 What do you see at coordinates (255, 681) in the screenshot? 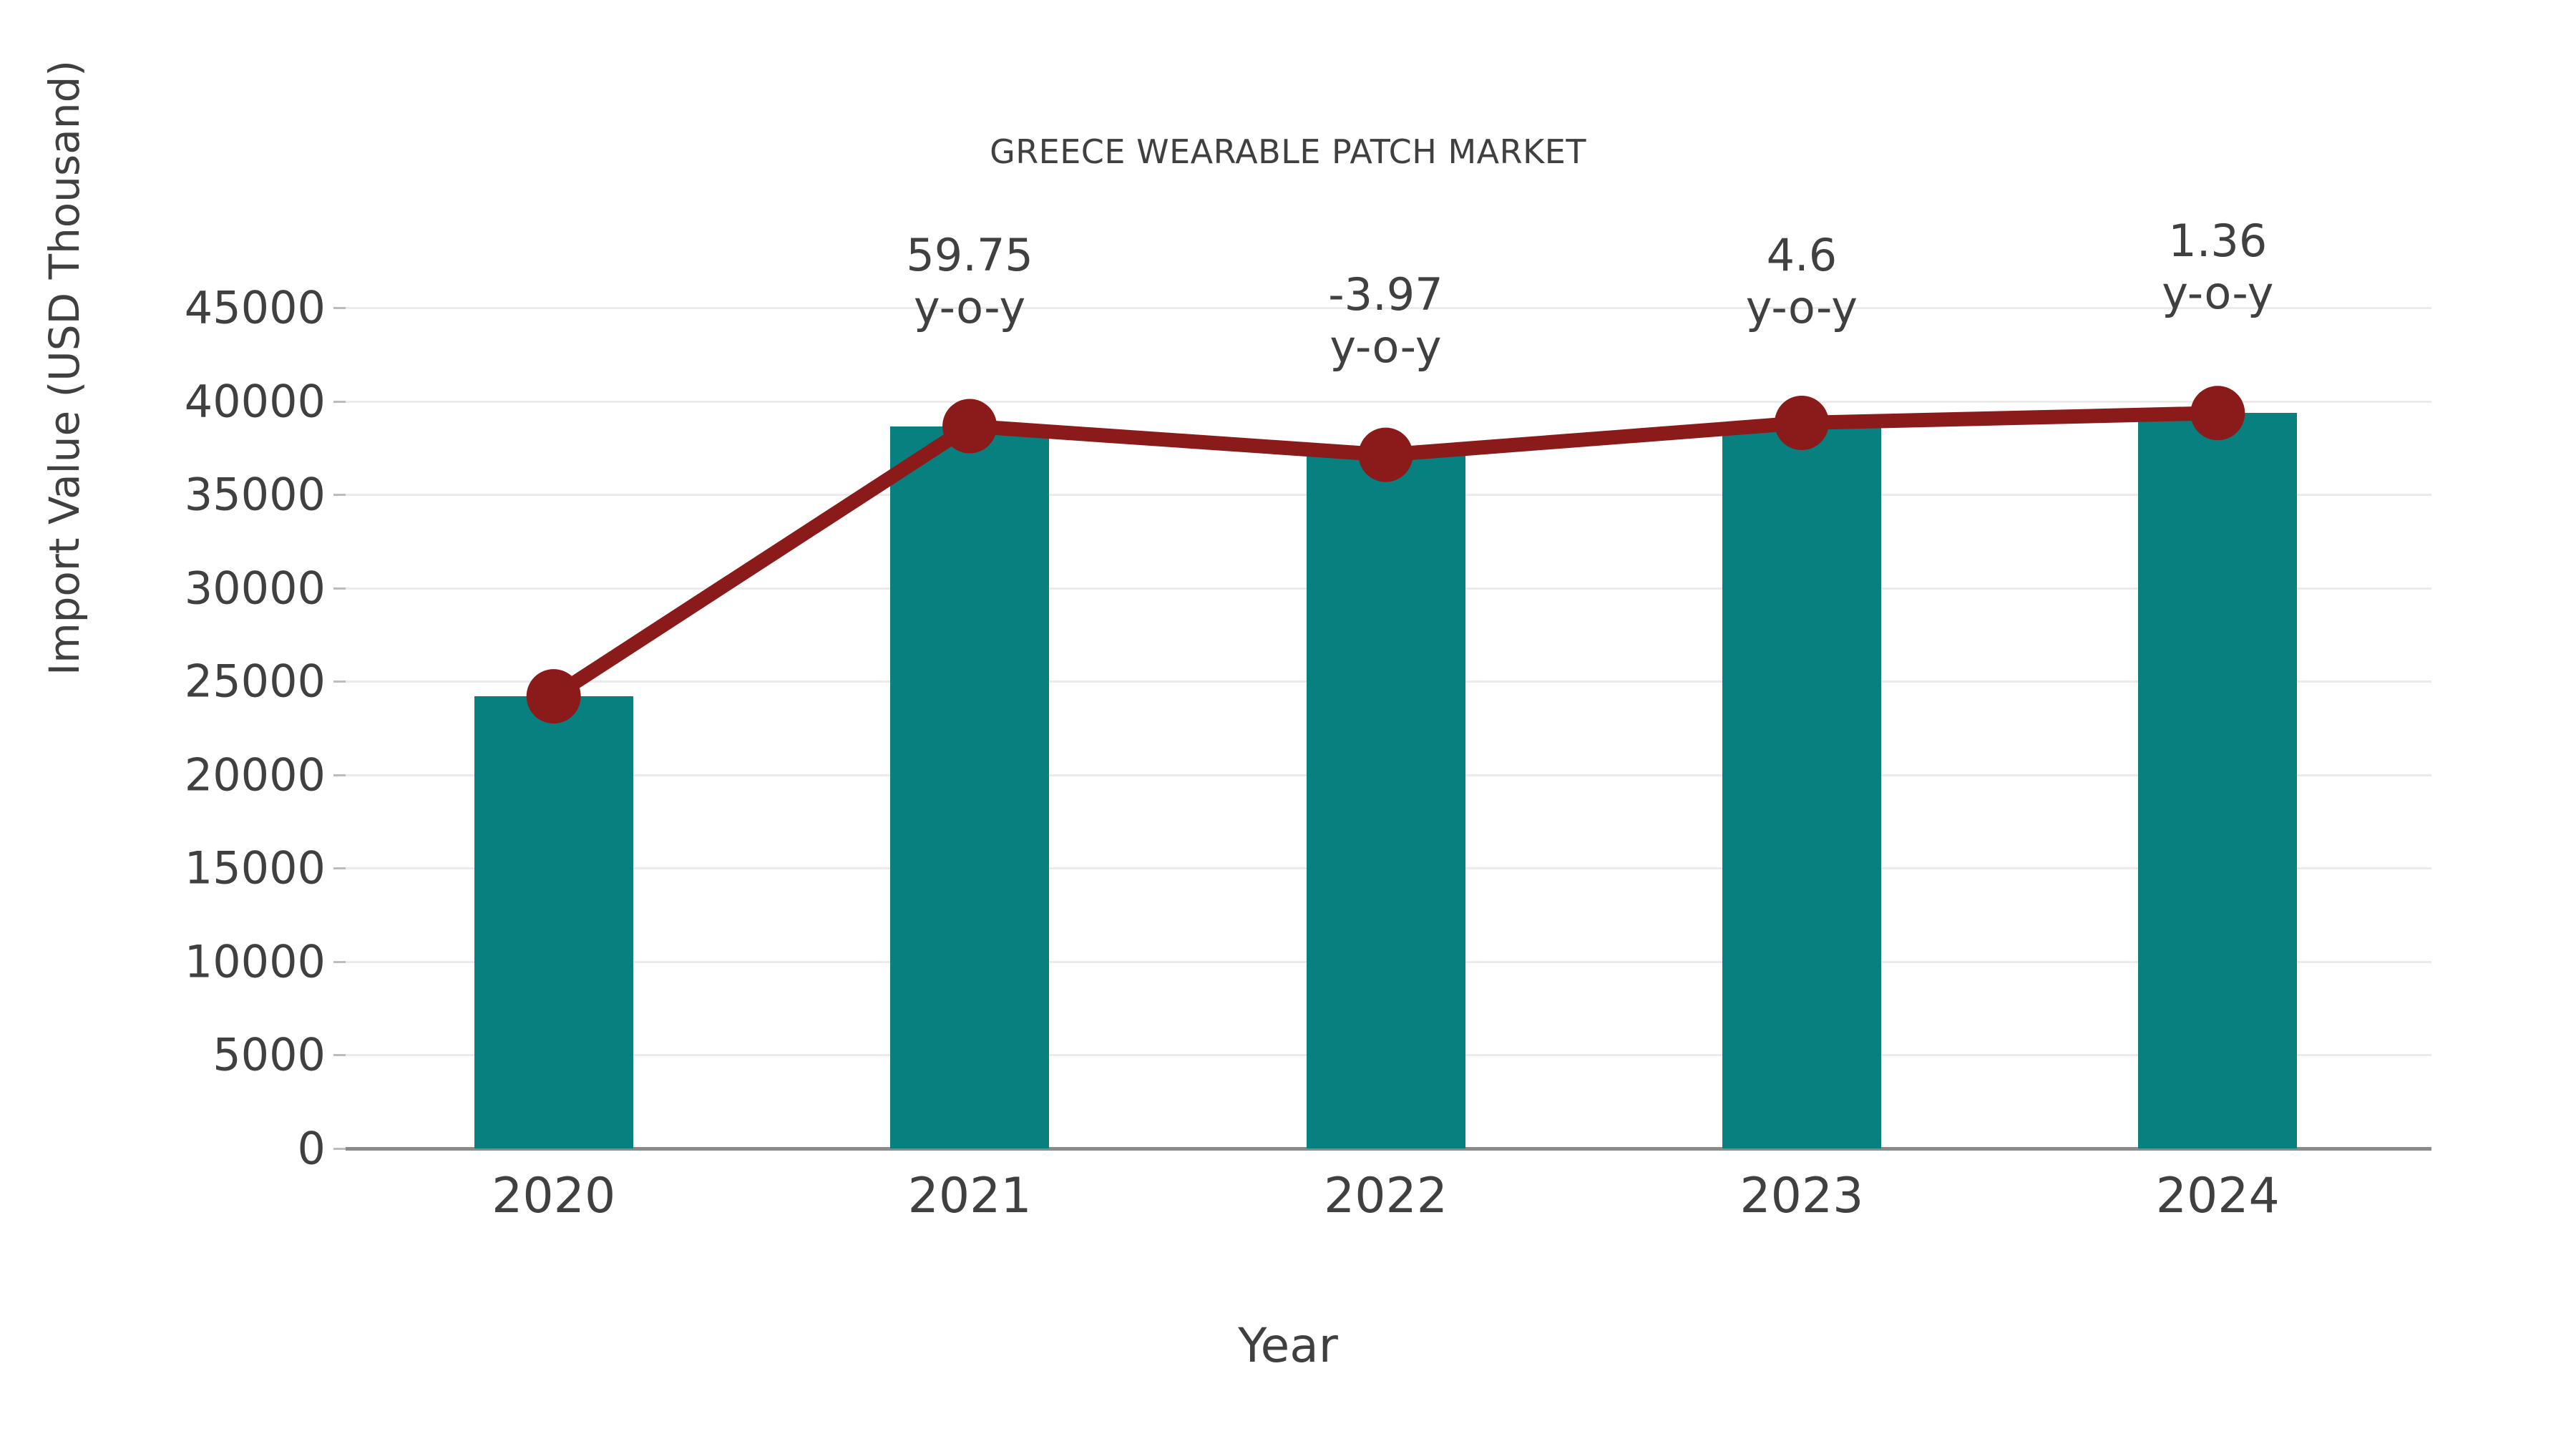
I see `y-tick-label: 25000` at bounding box center [255, 681].